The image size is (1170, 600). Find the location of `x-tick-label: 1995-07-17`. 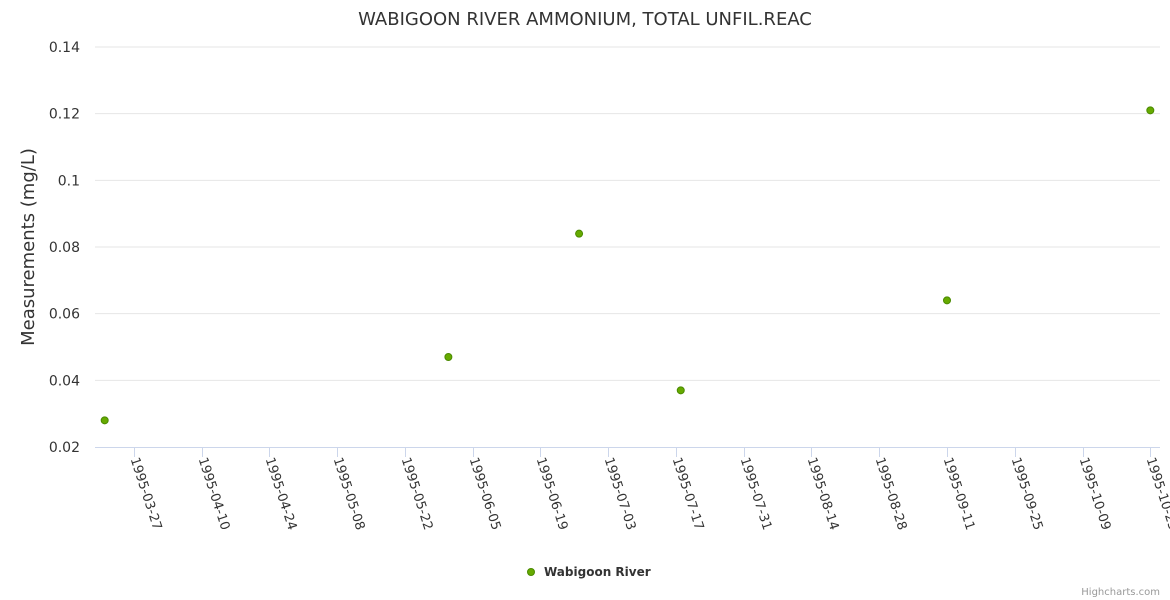

x-tick-label: 1995-07-17 is located at coordinates (688, 494).